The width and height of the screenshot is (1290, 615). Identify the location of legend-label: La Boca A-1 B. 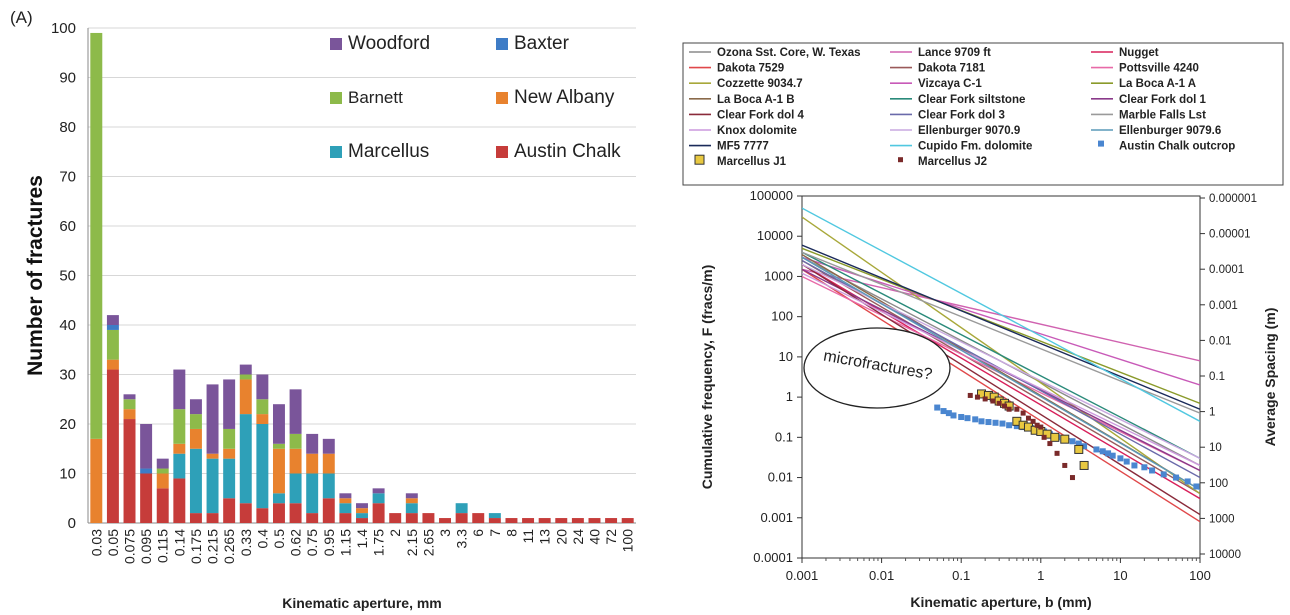
(756, 100).